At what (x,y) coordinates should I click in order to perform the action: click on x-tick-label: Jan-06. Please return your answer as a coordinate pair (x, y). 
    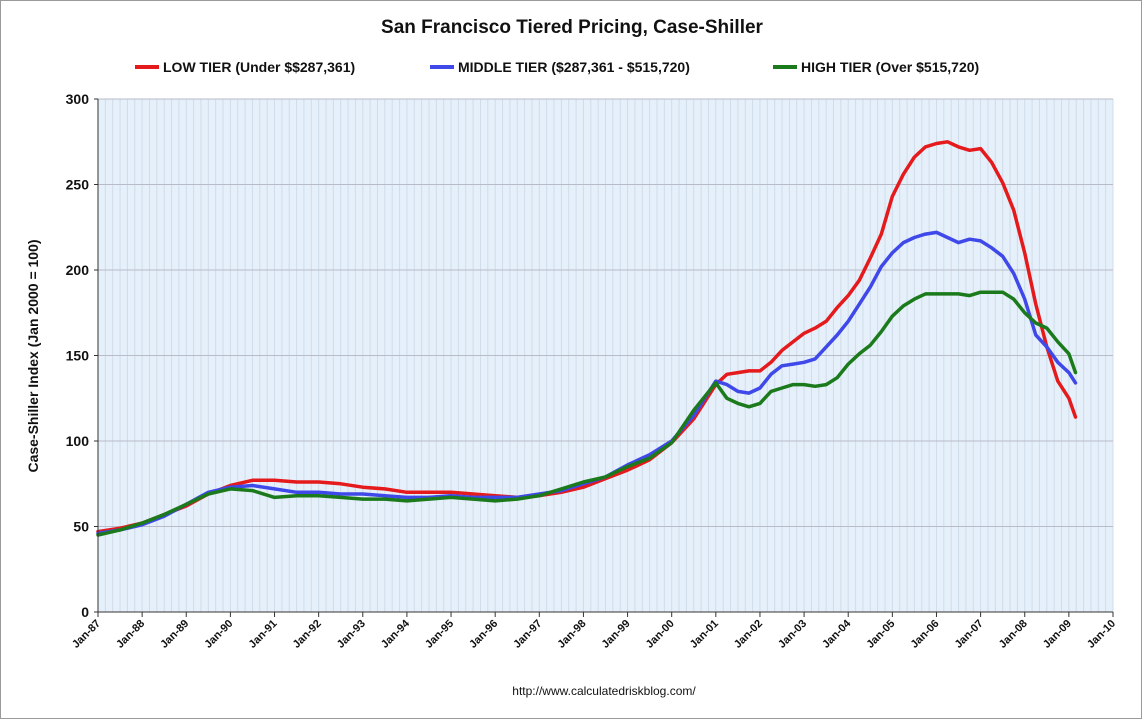
    Looking at the image, I should click on (924, 634).